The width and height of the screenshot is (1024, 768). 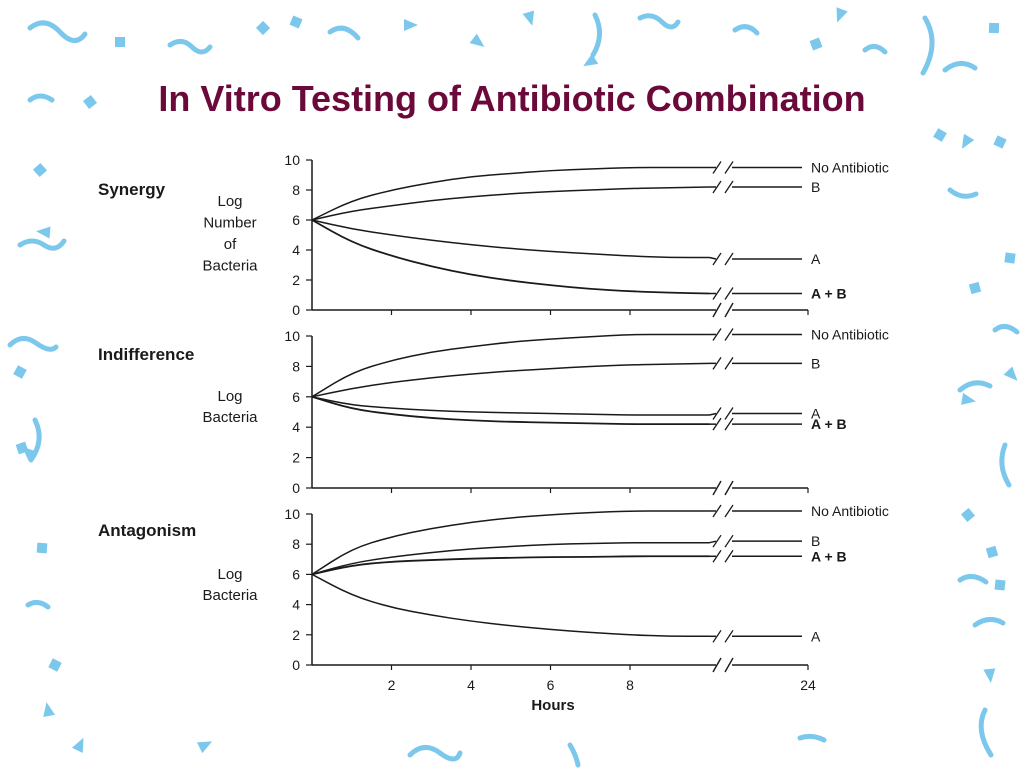 What do you see at coordinates (296, 250) in the screenshot?
I see `y-tick-label: 4` at bounding box center [296, 250].